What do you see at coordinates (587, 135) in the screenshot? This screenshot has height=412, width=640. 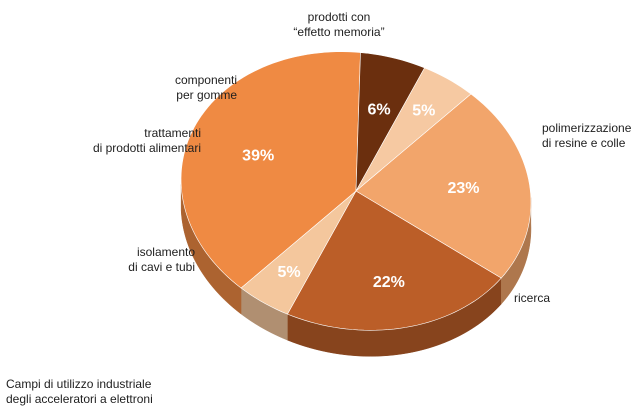 I see `pie-slice-label-0: polimerizzazione di resine e colle` at bounding box center [587, 135].